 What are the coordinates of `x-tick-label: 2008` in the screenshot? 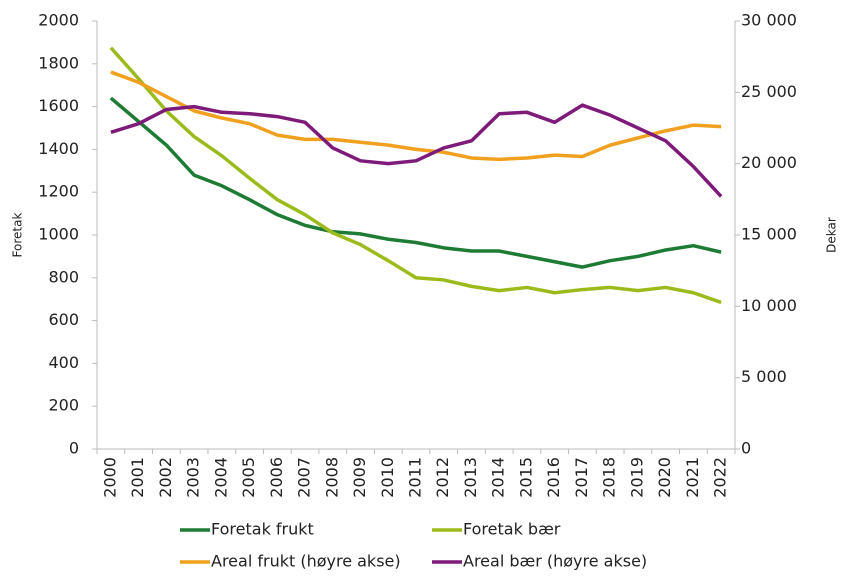 It's located at (331, 477).